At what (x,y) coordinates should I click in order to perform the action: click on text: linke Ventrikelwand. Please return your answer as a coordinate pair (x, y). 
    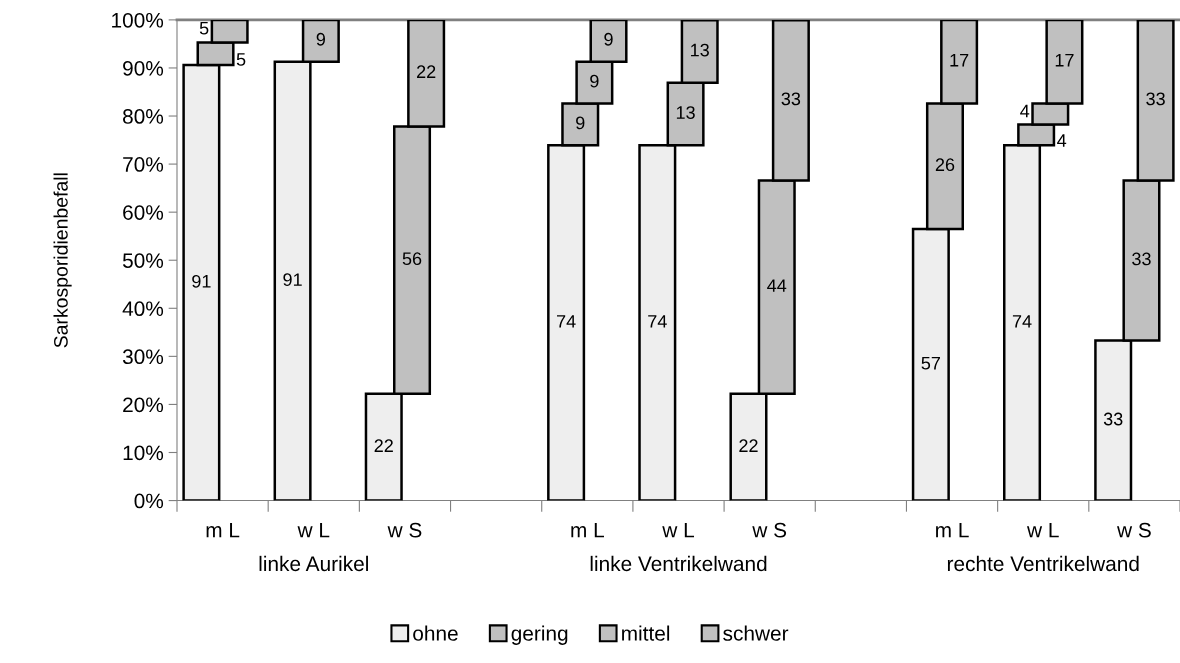
    Looking at the image, I should click on (678, 563).